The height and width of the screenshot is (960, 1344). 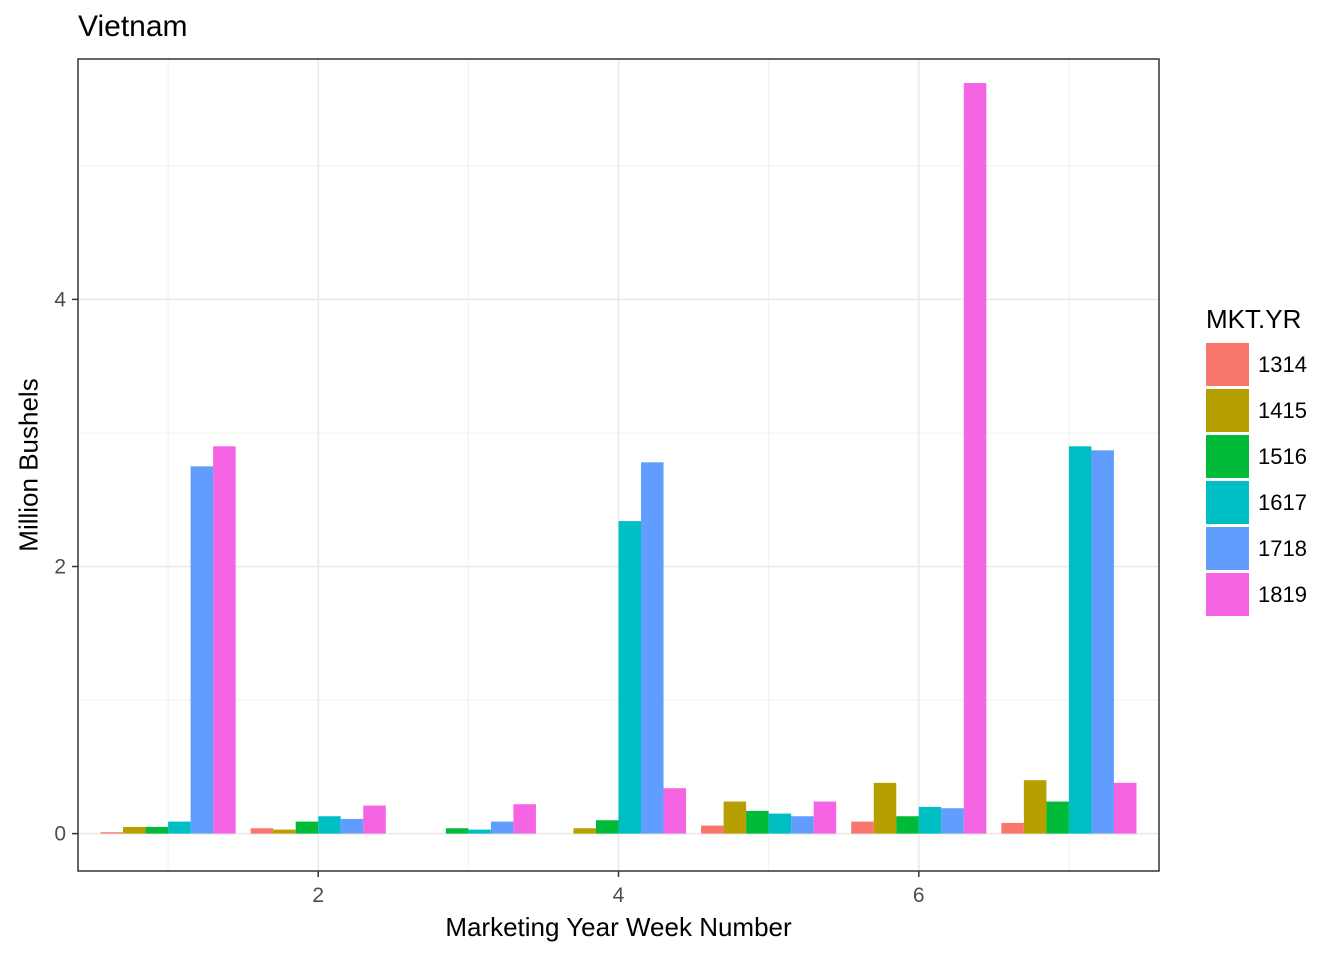 I want to click on legend-items: 1314 1415 1516 1617 1718 1819, so click(x=1256, y=481).